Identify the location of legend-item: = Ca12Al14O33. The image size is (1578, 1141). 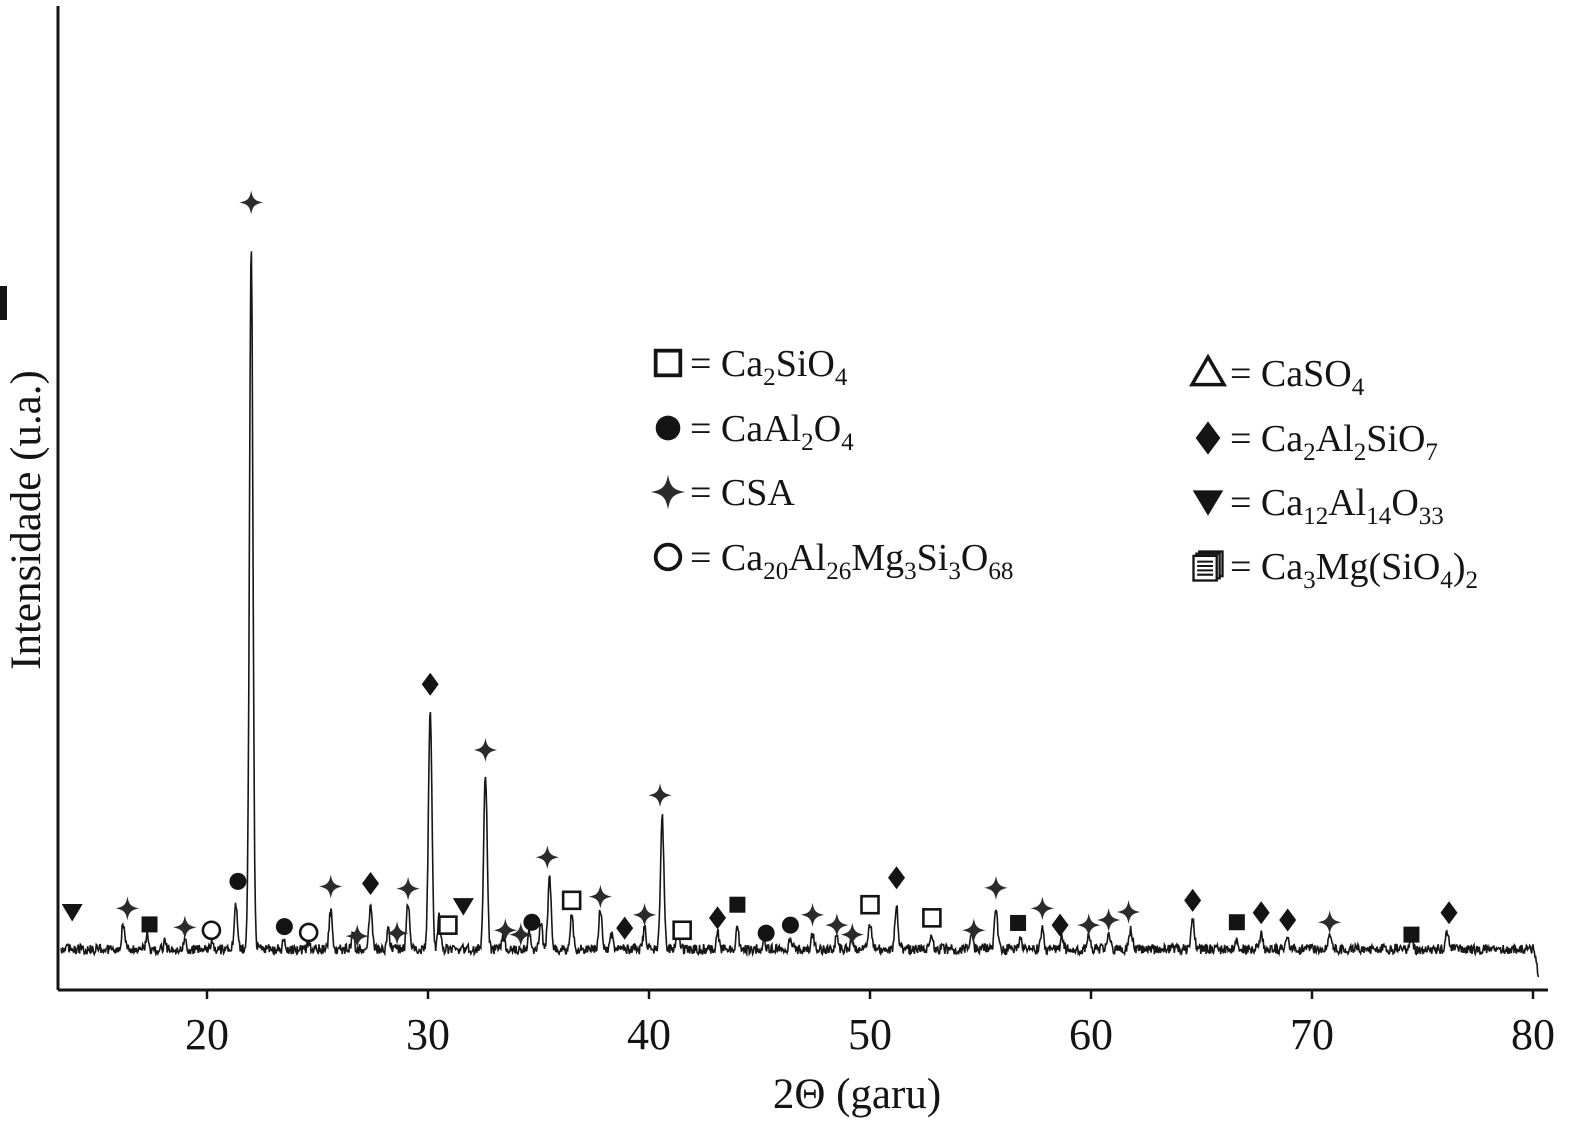
(1318, 506).